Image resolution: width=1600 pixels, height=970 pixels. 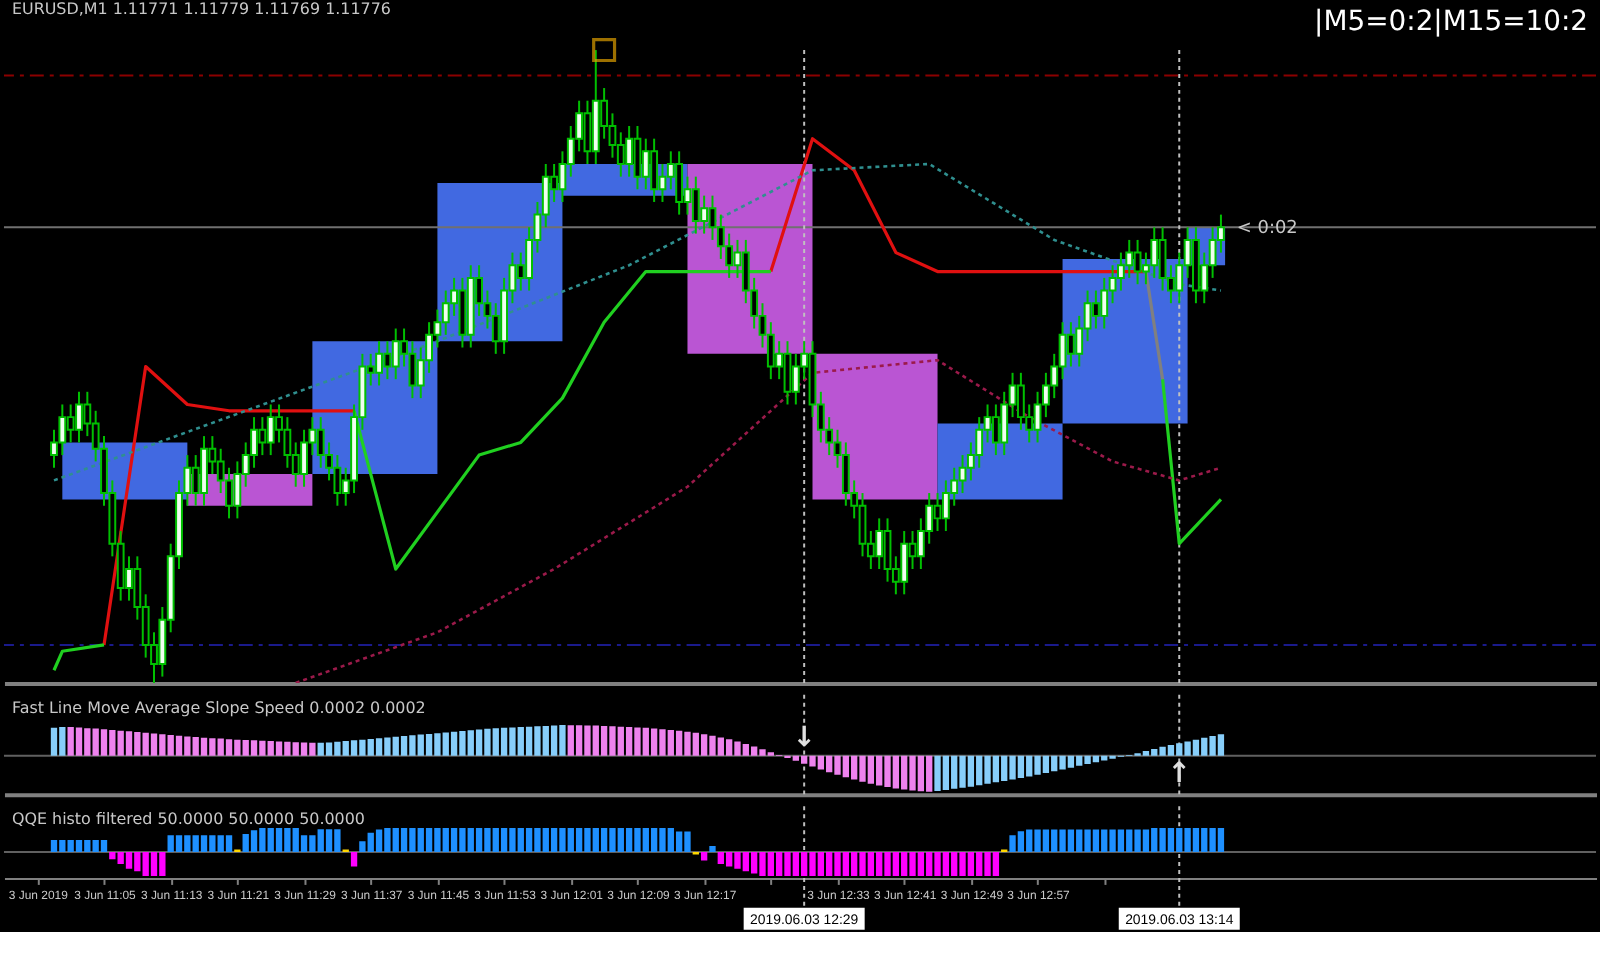 I want to click on chart-title: EURUSD,M1 1.11771 1.11779 1.11769 1.11776, so click(x=201, y=9).